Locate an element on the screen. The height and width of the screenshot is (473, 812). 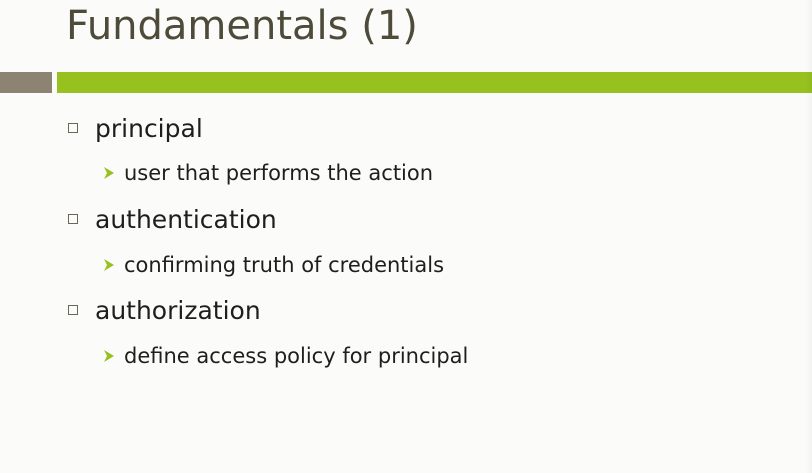
slide-title: Fundamentals (1) is located at coordinates (242, 26).